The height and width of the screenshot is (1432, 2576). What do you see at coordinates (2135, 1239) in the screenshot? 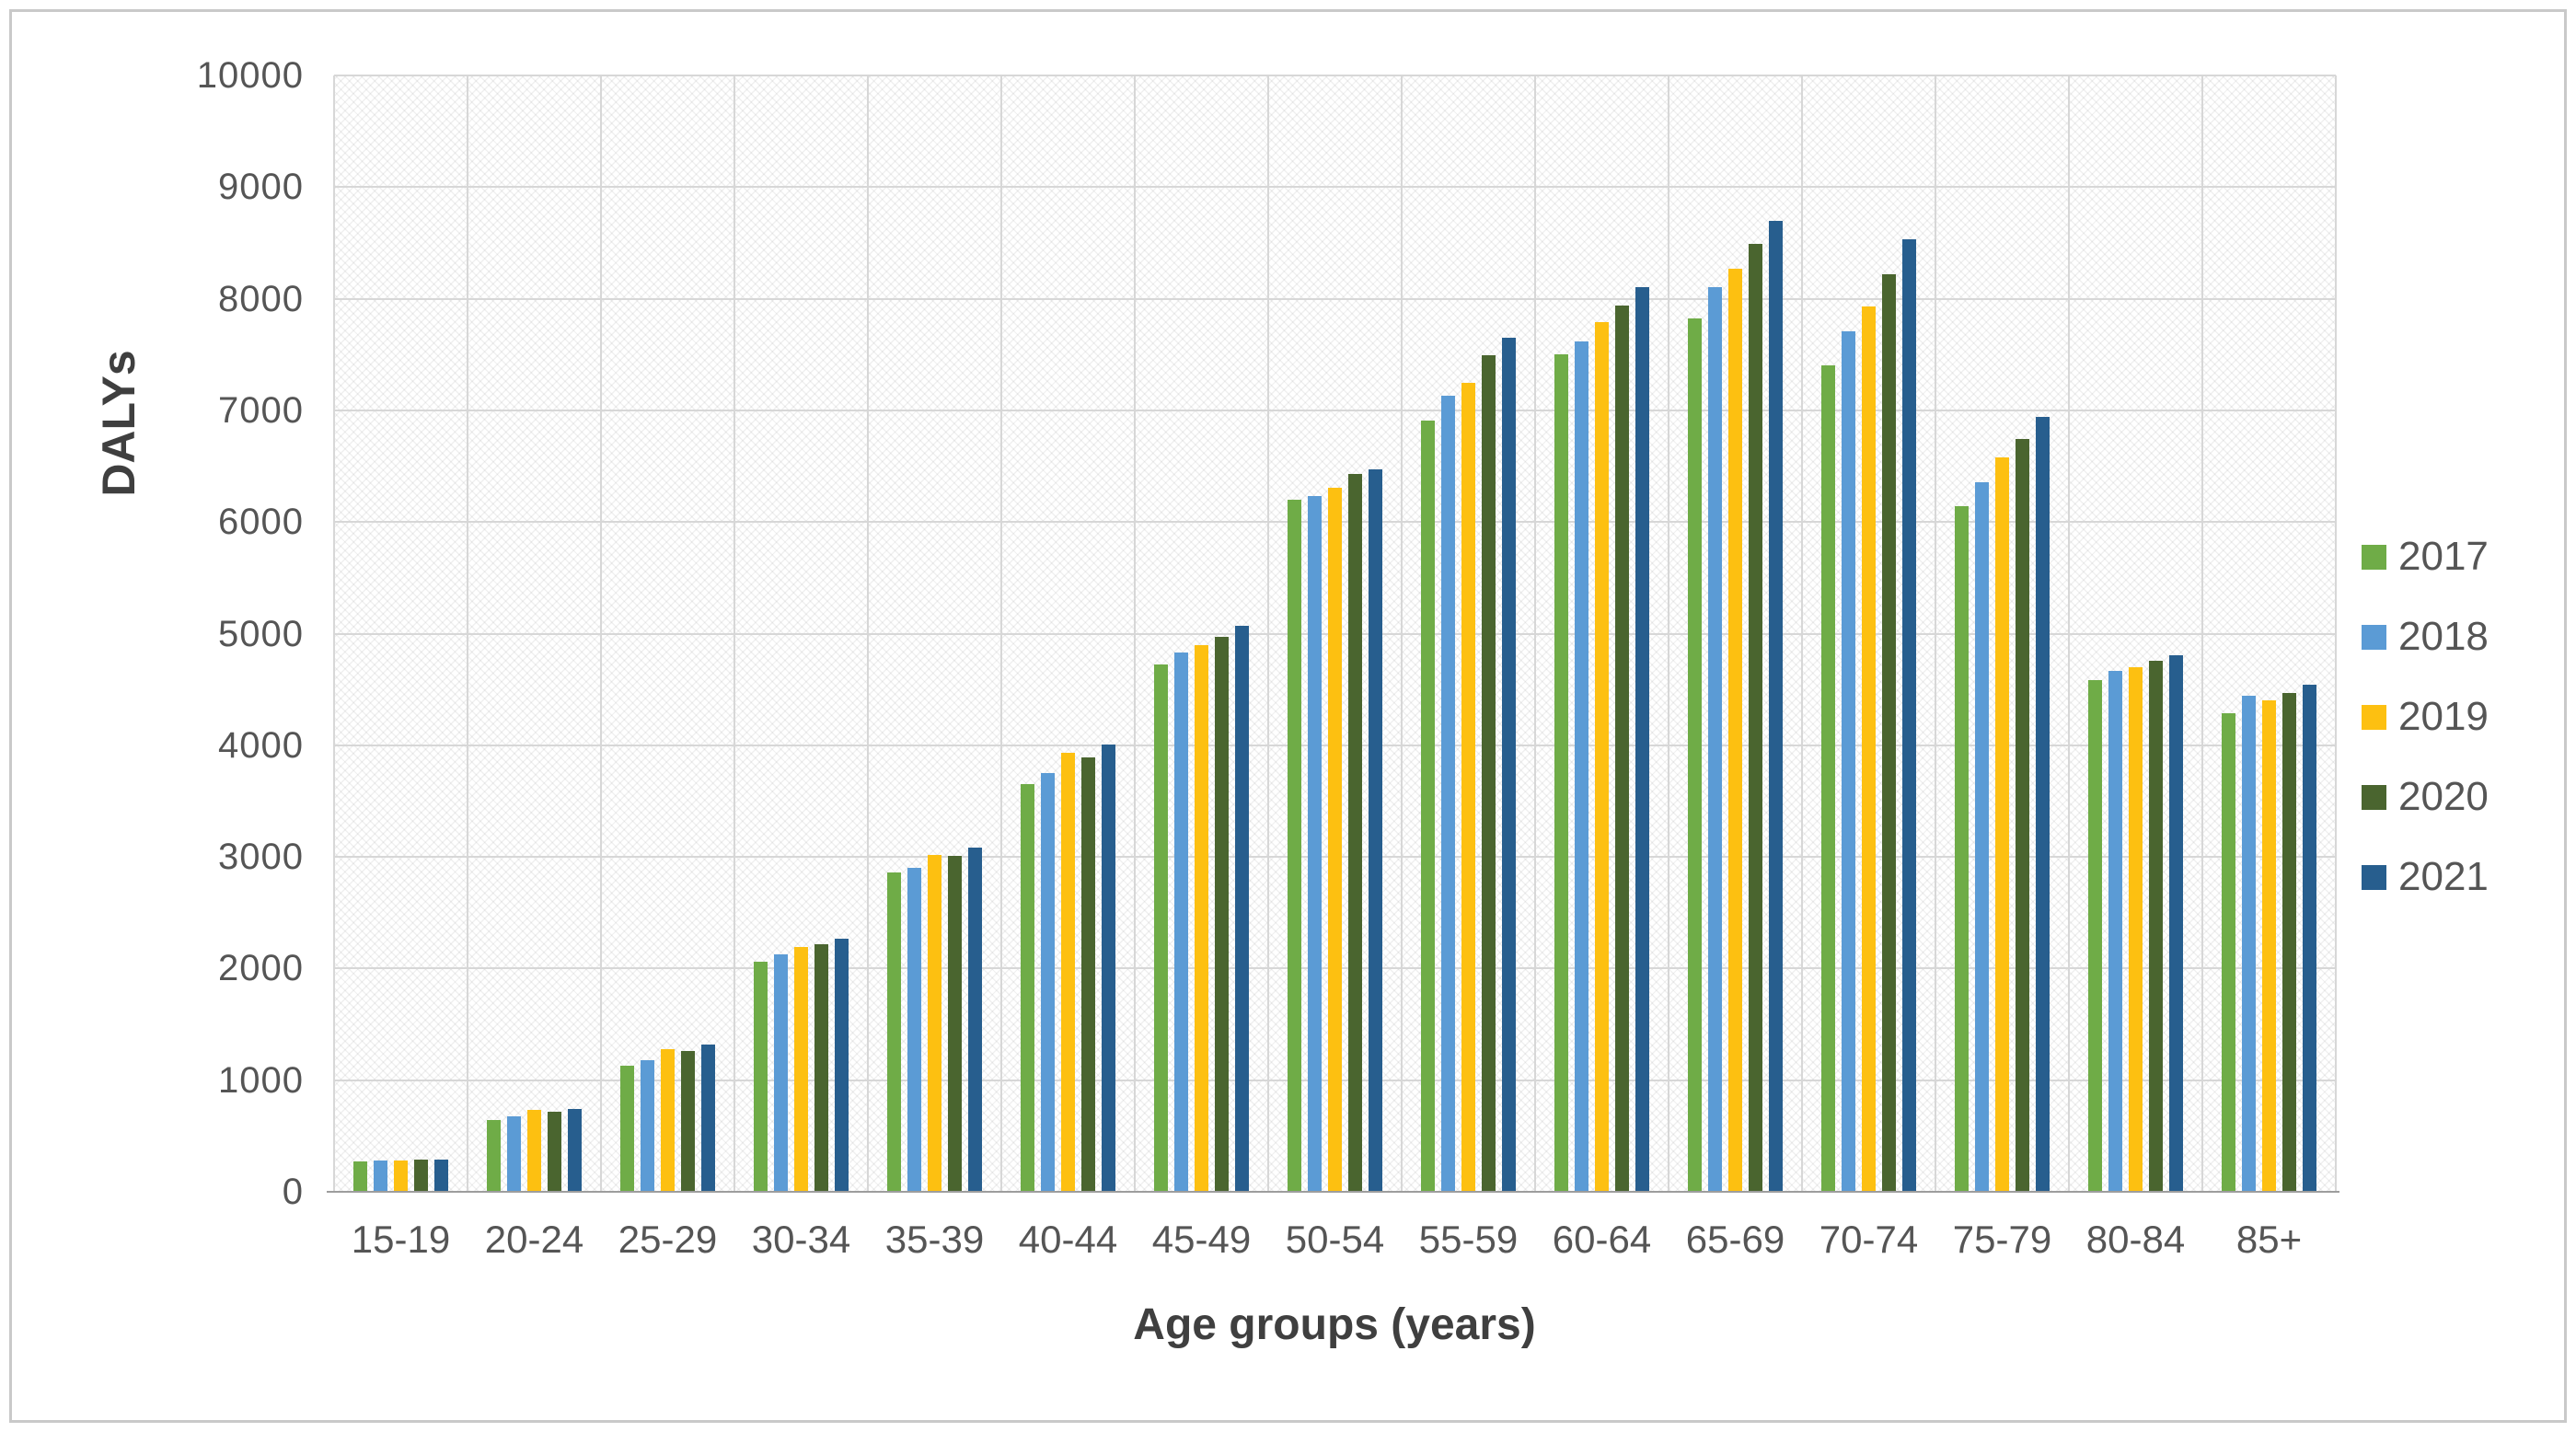
I see `x-tick-label: 80-84` at bounding box center [2135, 1239].